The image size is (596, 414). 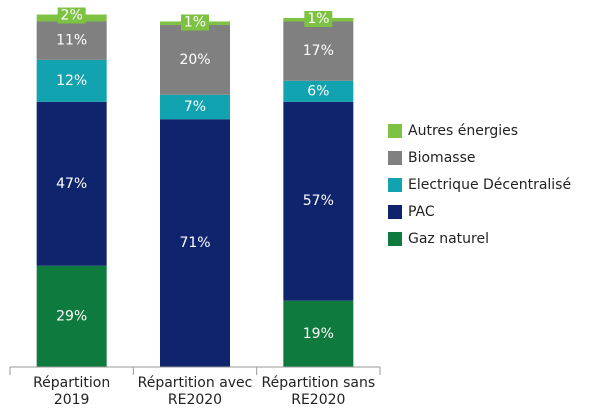 I want to click on data-label: 20%, so click(x=194, y=60).